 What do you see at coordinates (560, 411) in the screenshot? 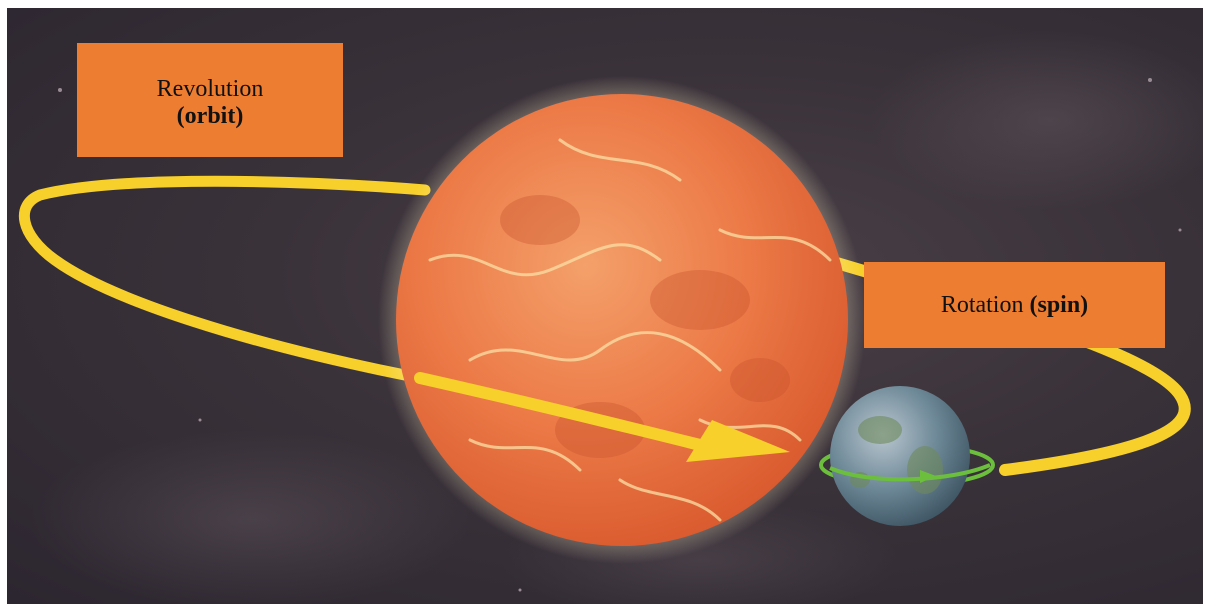
I see `orbit-path-front` at bounding box center [560, 411].